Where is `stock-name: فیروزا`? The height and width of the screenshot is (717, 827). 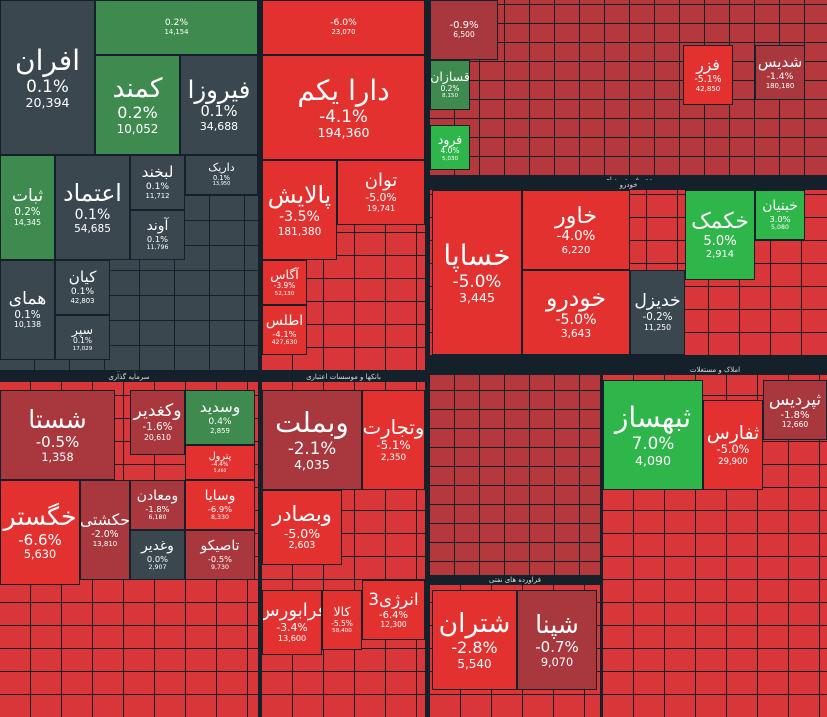
stock-name: فیروزا is located at coordinates (219, 90).